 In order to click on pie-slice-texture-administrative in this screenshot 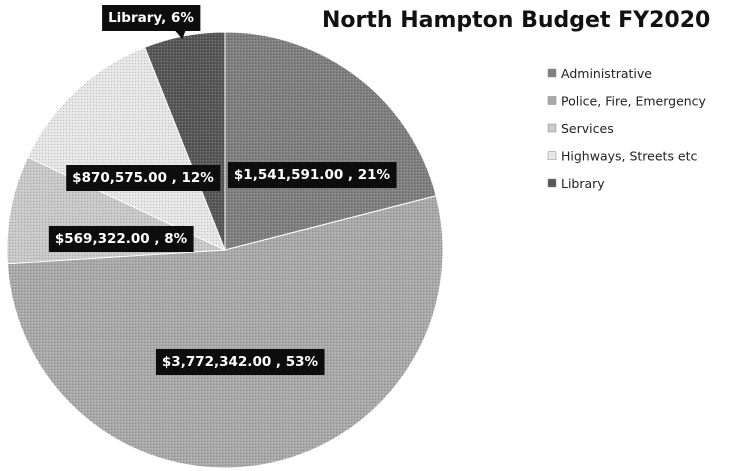, I will do `click(331, 141)`.